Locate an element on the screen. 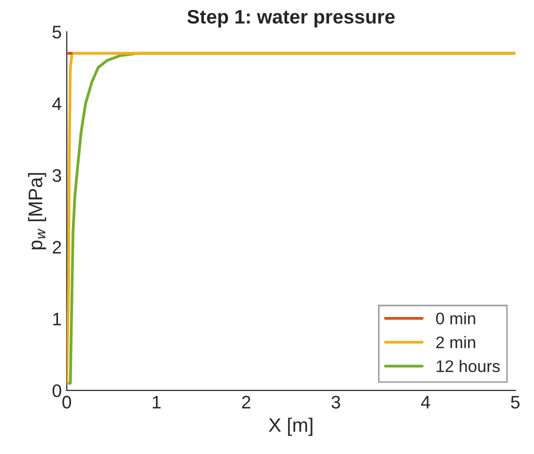 This screenshot has height=454, width=534. x-tick-label: 1 is located at coordinates (156, 402).